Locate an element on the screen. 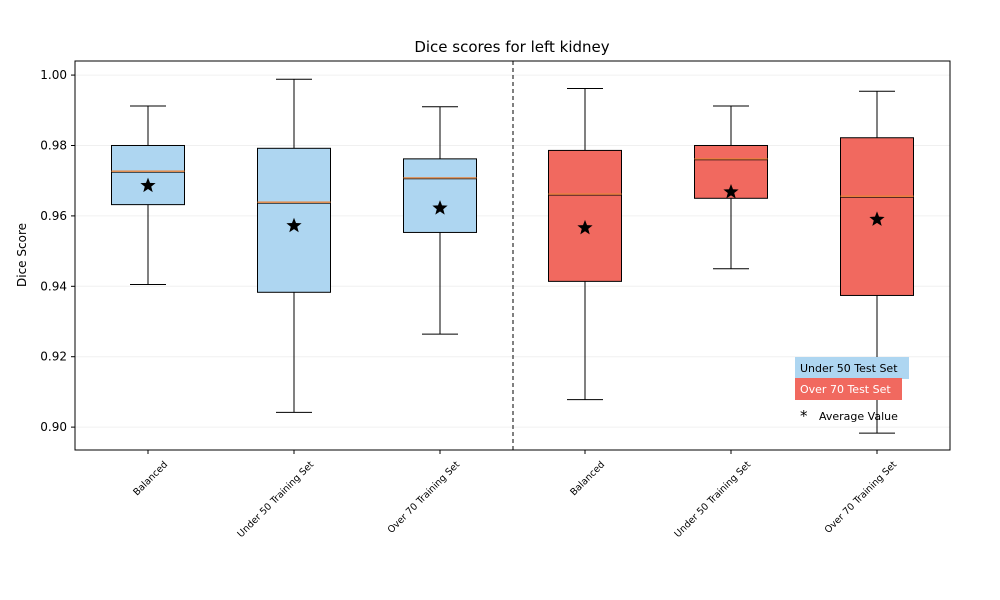  legend-average-marker: * is located at coordinates (804, 416).